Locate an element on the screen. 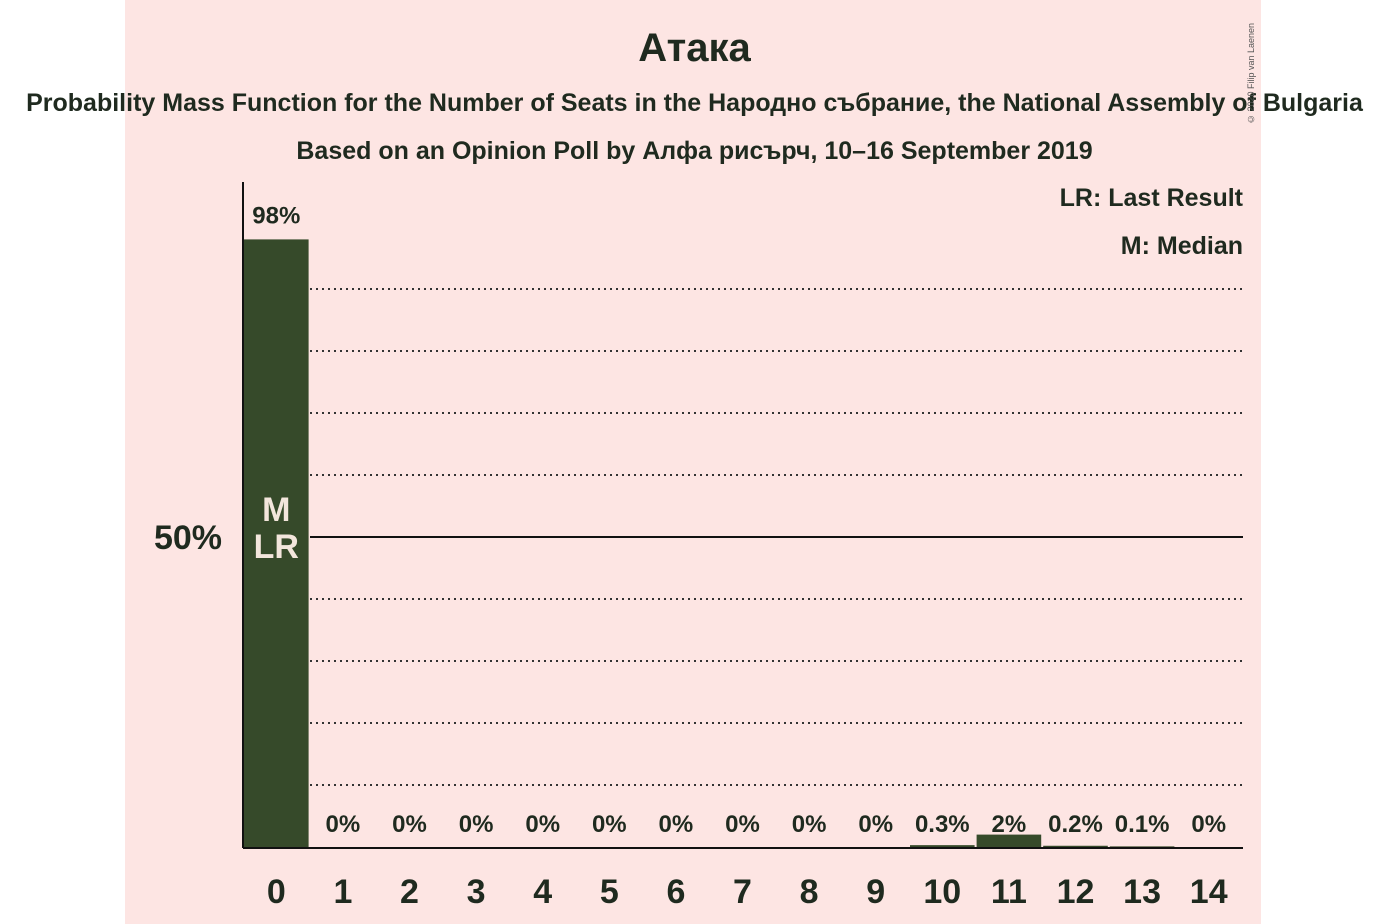 The width and height of the screenshot is (1389, 924). median-marker: M is located at coordinates (276, 510).